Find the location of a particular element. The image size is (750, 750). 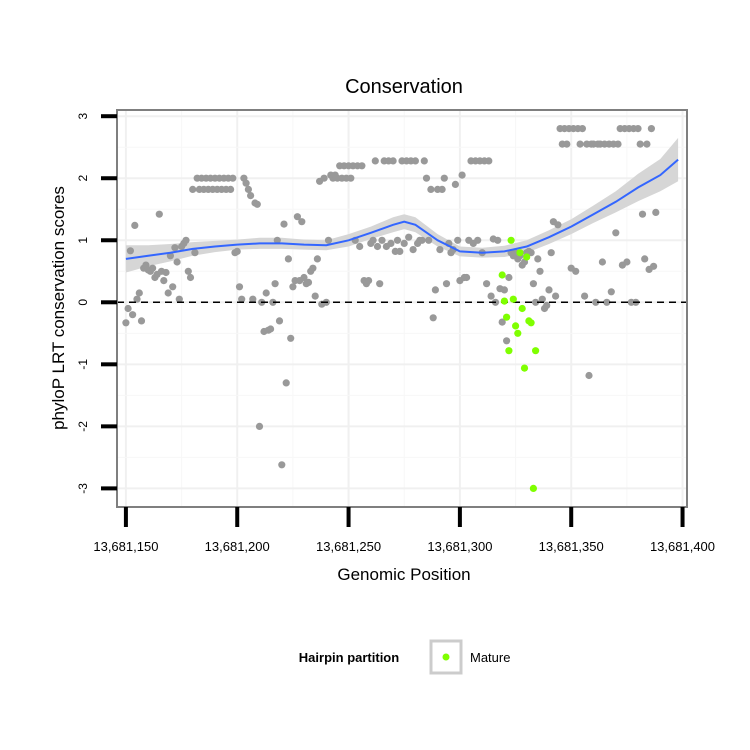

y-tick-label: 1 is located at coordinates (83, 240).